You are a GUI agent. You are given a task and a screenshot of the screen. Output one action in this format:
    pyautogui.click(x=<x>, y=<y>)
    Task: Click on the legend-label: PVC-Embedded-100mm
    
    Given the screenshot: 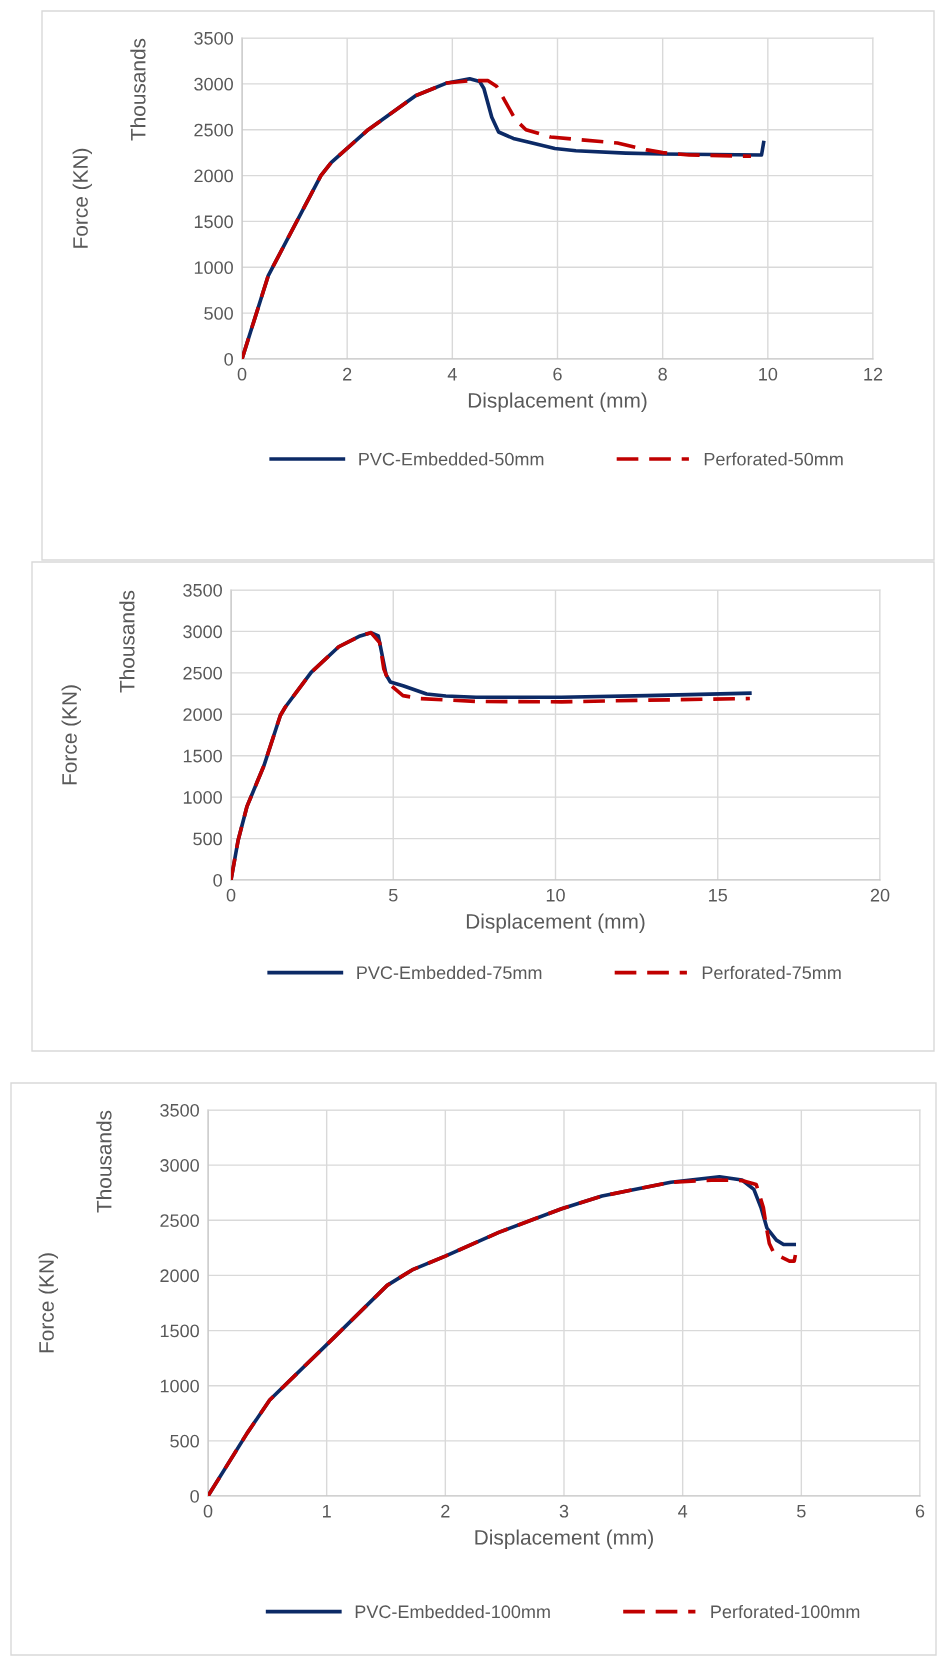 What is the action you would take?
    pyautogui.click(x=452, y=1611)
    